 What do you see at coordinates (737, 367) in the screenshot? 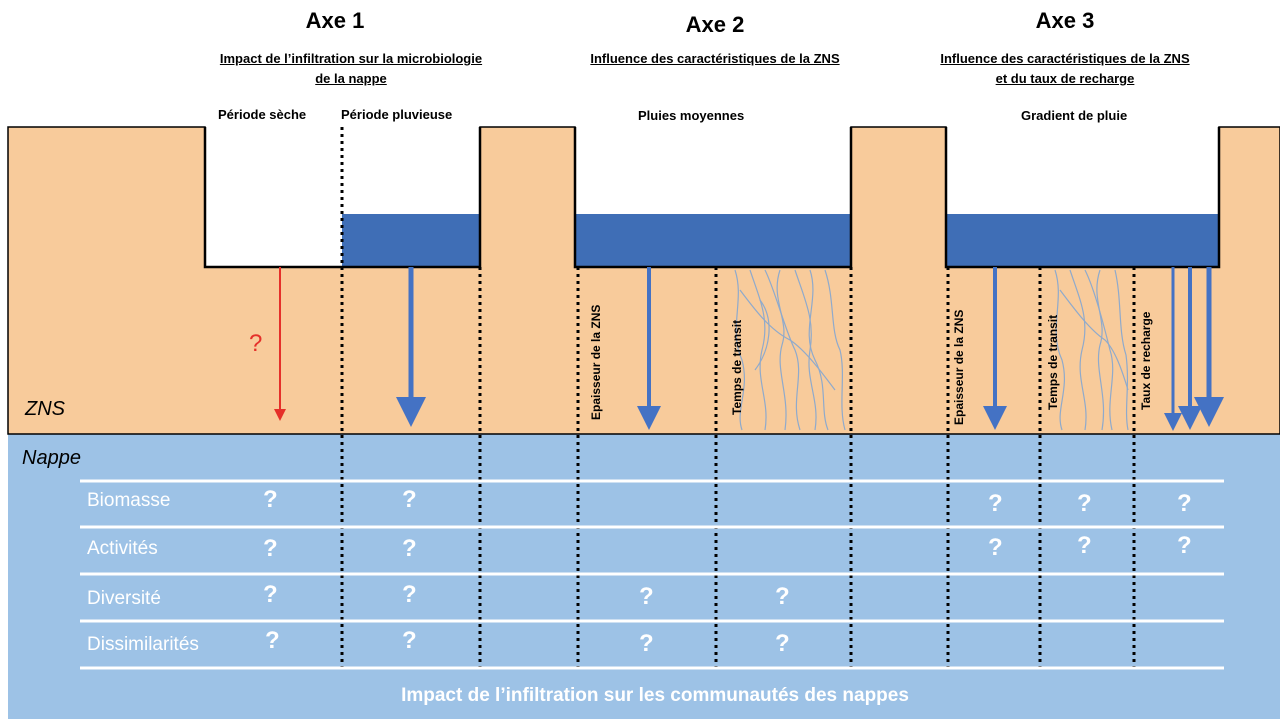
I see `axe2-transit-time-label: Temps de transit` at bounding box center [737, 367].